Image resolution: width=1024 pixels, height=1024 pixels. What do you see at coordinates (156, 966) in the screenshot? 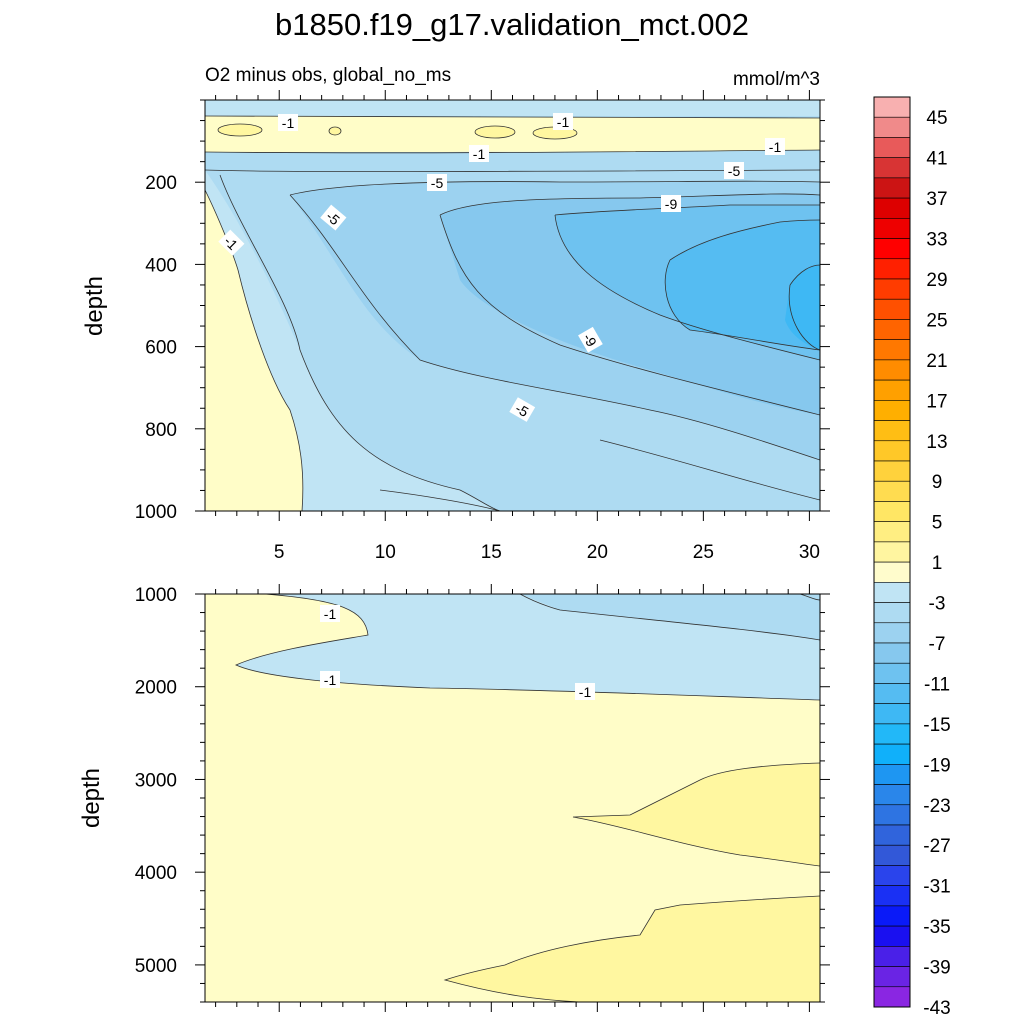
I see `bottom-y-tick-label: 5000` at bounding box center [156, 966].